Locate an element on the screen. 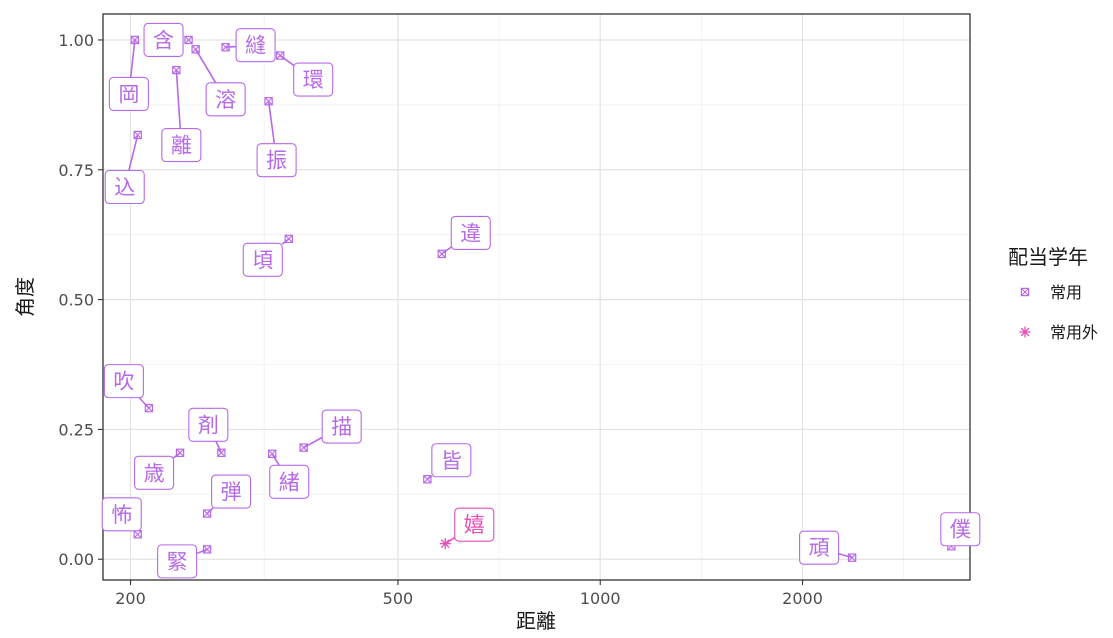 The image size is (1113, 638). data-label-text: 弾 is located at coordinates (231, 492).